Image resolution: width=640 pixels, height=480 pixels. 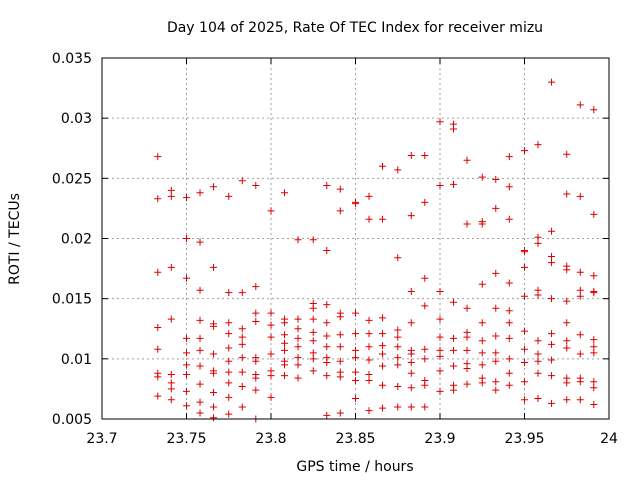 I want to click on x-tick-label: 24, so click(x=609, y=439).